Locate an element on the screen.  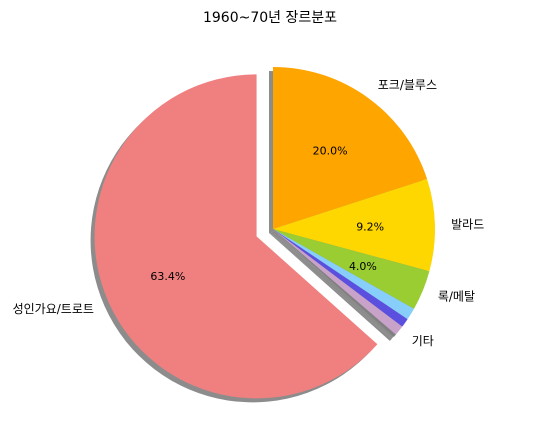
slice-label: 성인가요/트로트 is located at coordinates (53, 309).